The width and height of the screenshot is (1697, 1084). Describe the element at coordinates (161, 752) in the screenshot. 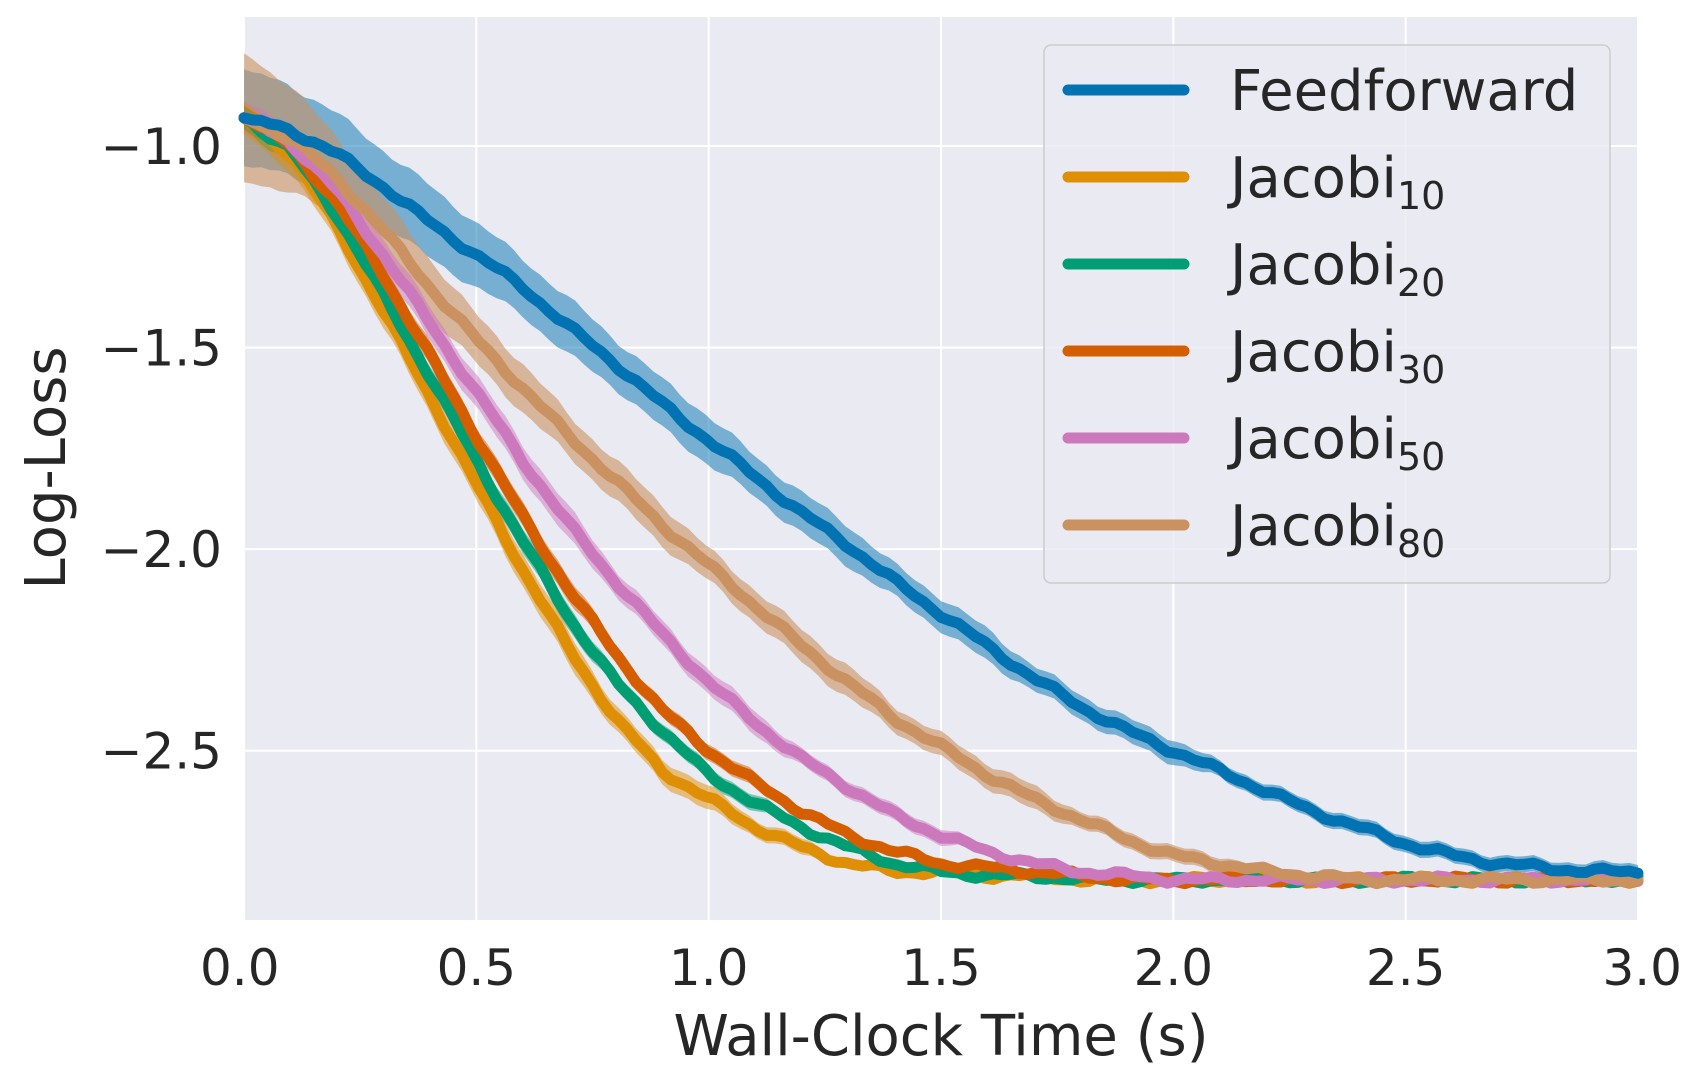

I see `y-tick-label: −2.5` at that location.